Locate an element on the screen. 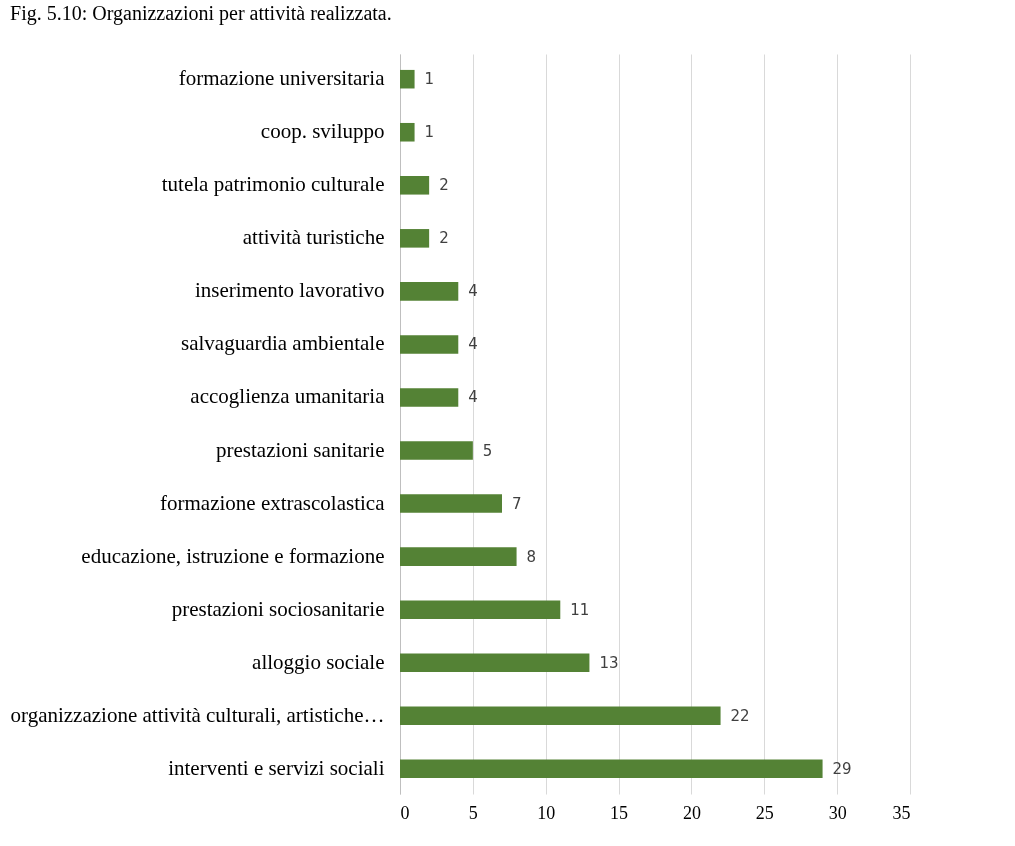 The width and height of the screenshot is (1015, 846). y-tick-label: inserimento lavorativo is located at coordinates (289, 290).